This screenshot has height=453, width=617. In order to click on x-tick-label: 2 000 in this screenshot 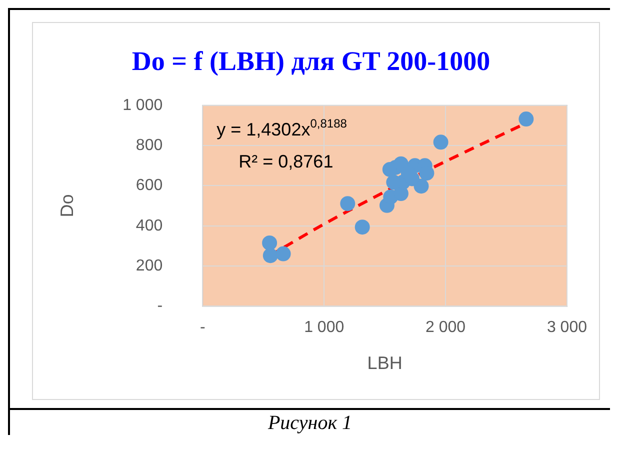, I will do `click(446, 327)`.